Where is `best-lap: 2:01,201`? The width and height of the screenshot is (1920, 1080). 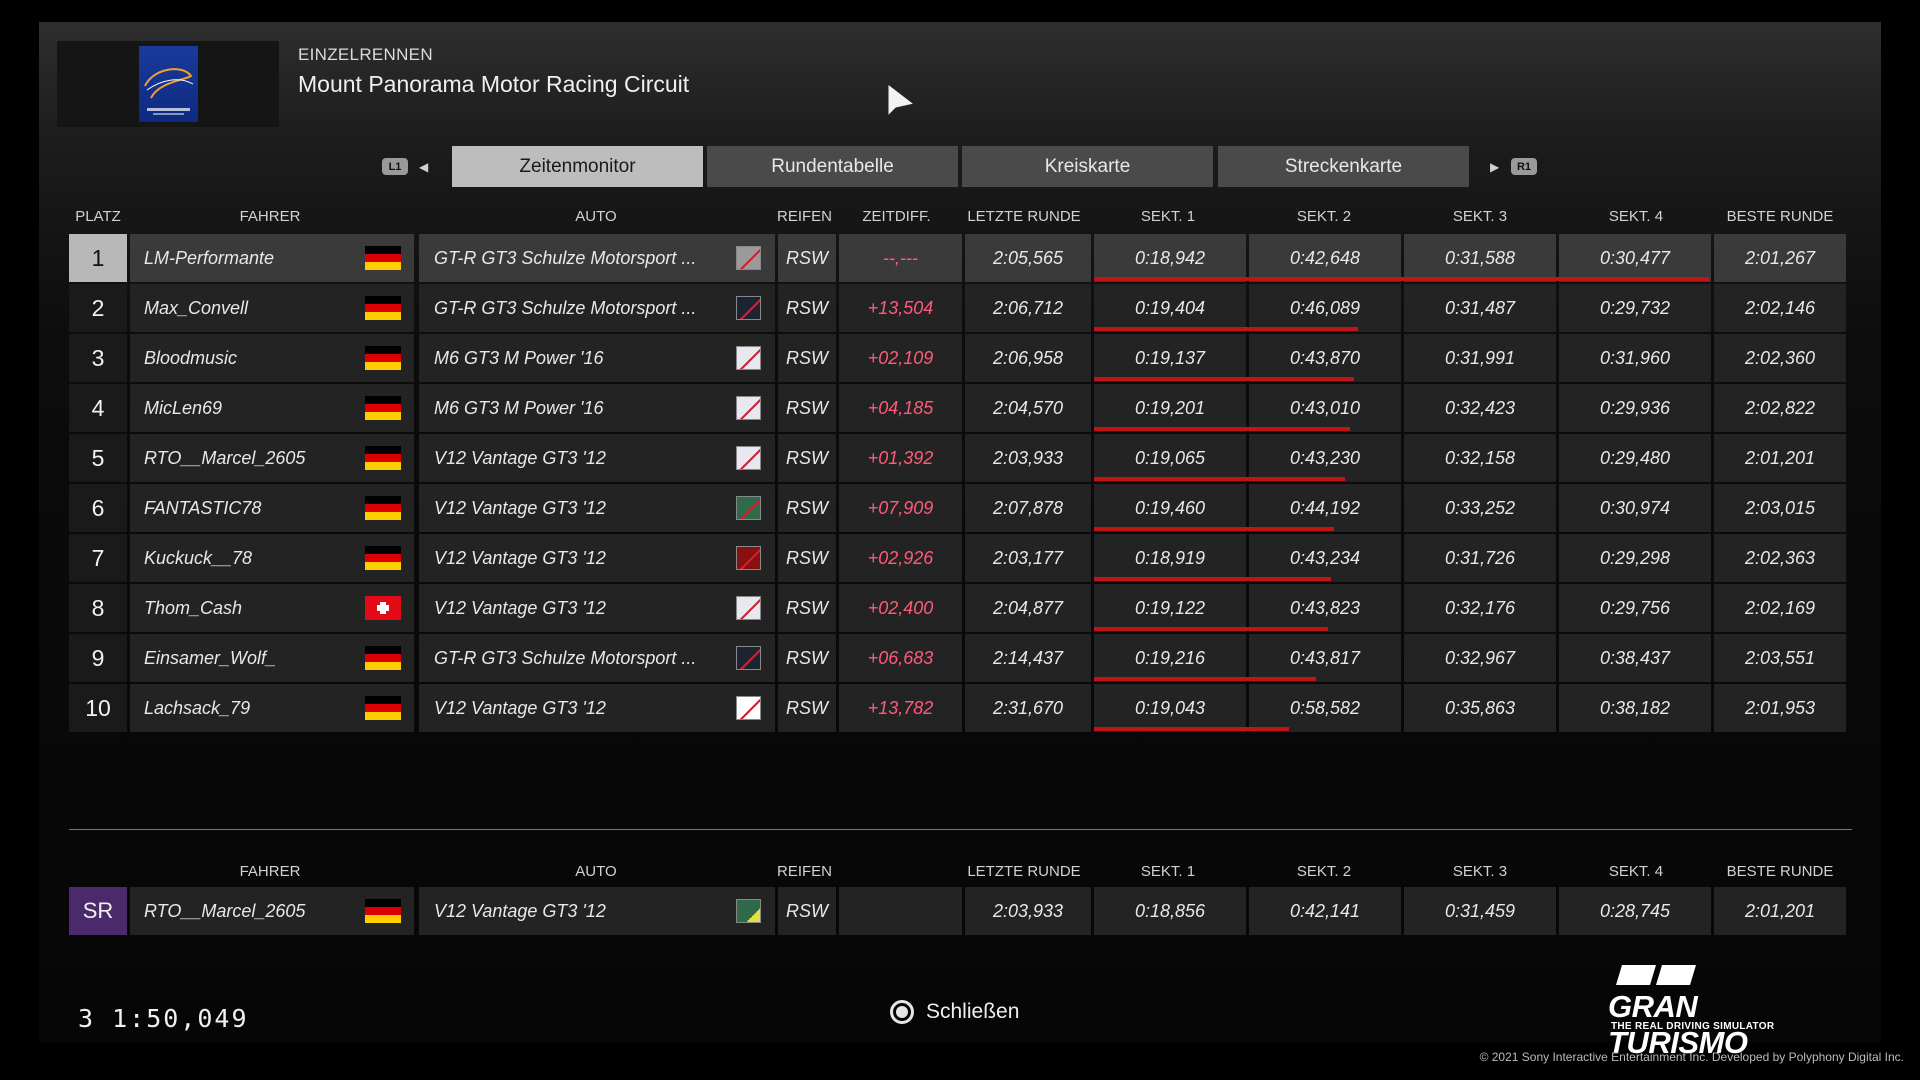 best-lap: 2:01,201 is located at coordinates (1780, 458).